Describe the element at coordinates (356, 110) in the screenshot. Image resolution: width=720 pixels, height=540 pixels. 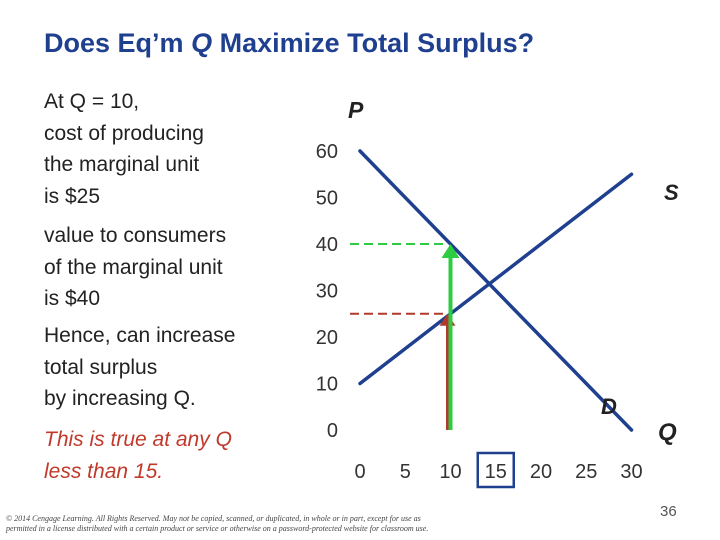
I see `y-axis-label: P` at that location.